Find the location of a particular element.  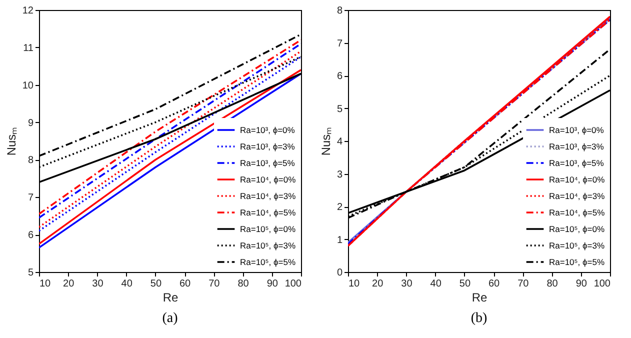

y-tick-label: 11 is located at coordinates (28, 48).